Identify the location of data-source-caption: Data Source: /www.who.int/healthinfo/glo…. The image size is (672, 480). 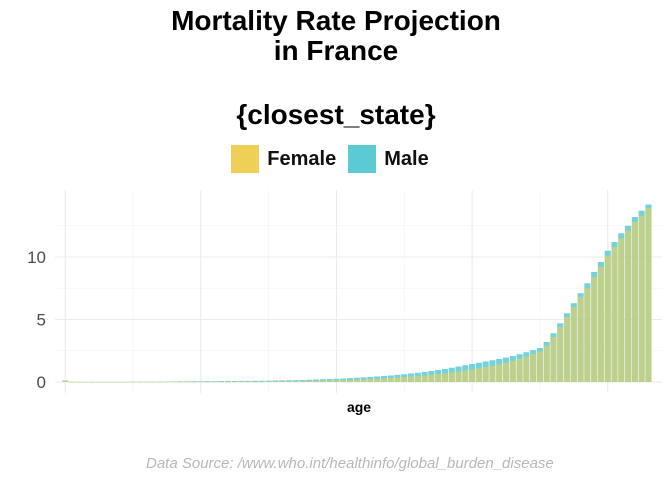
(350, 463).